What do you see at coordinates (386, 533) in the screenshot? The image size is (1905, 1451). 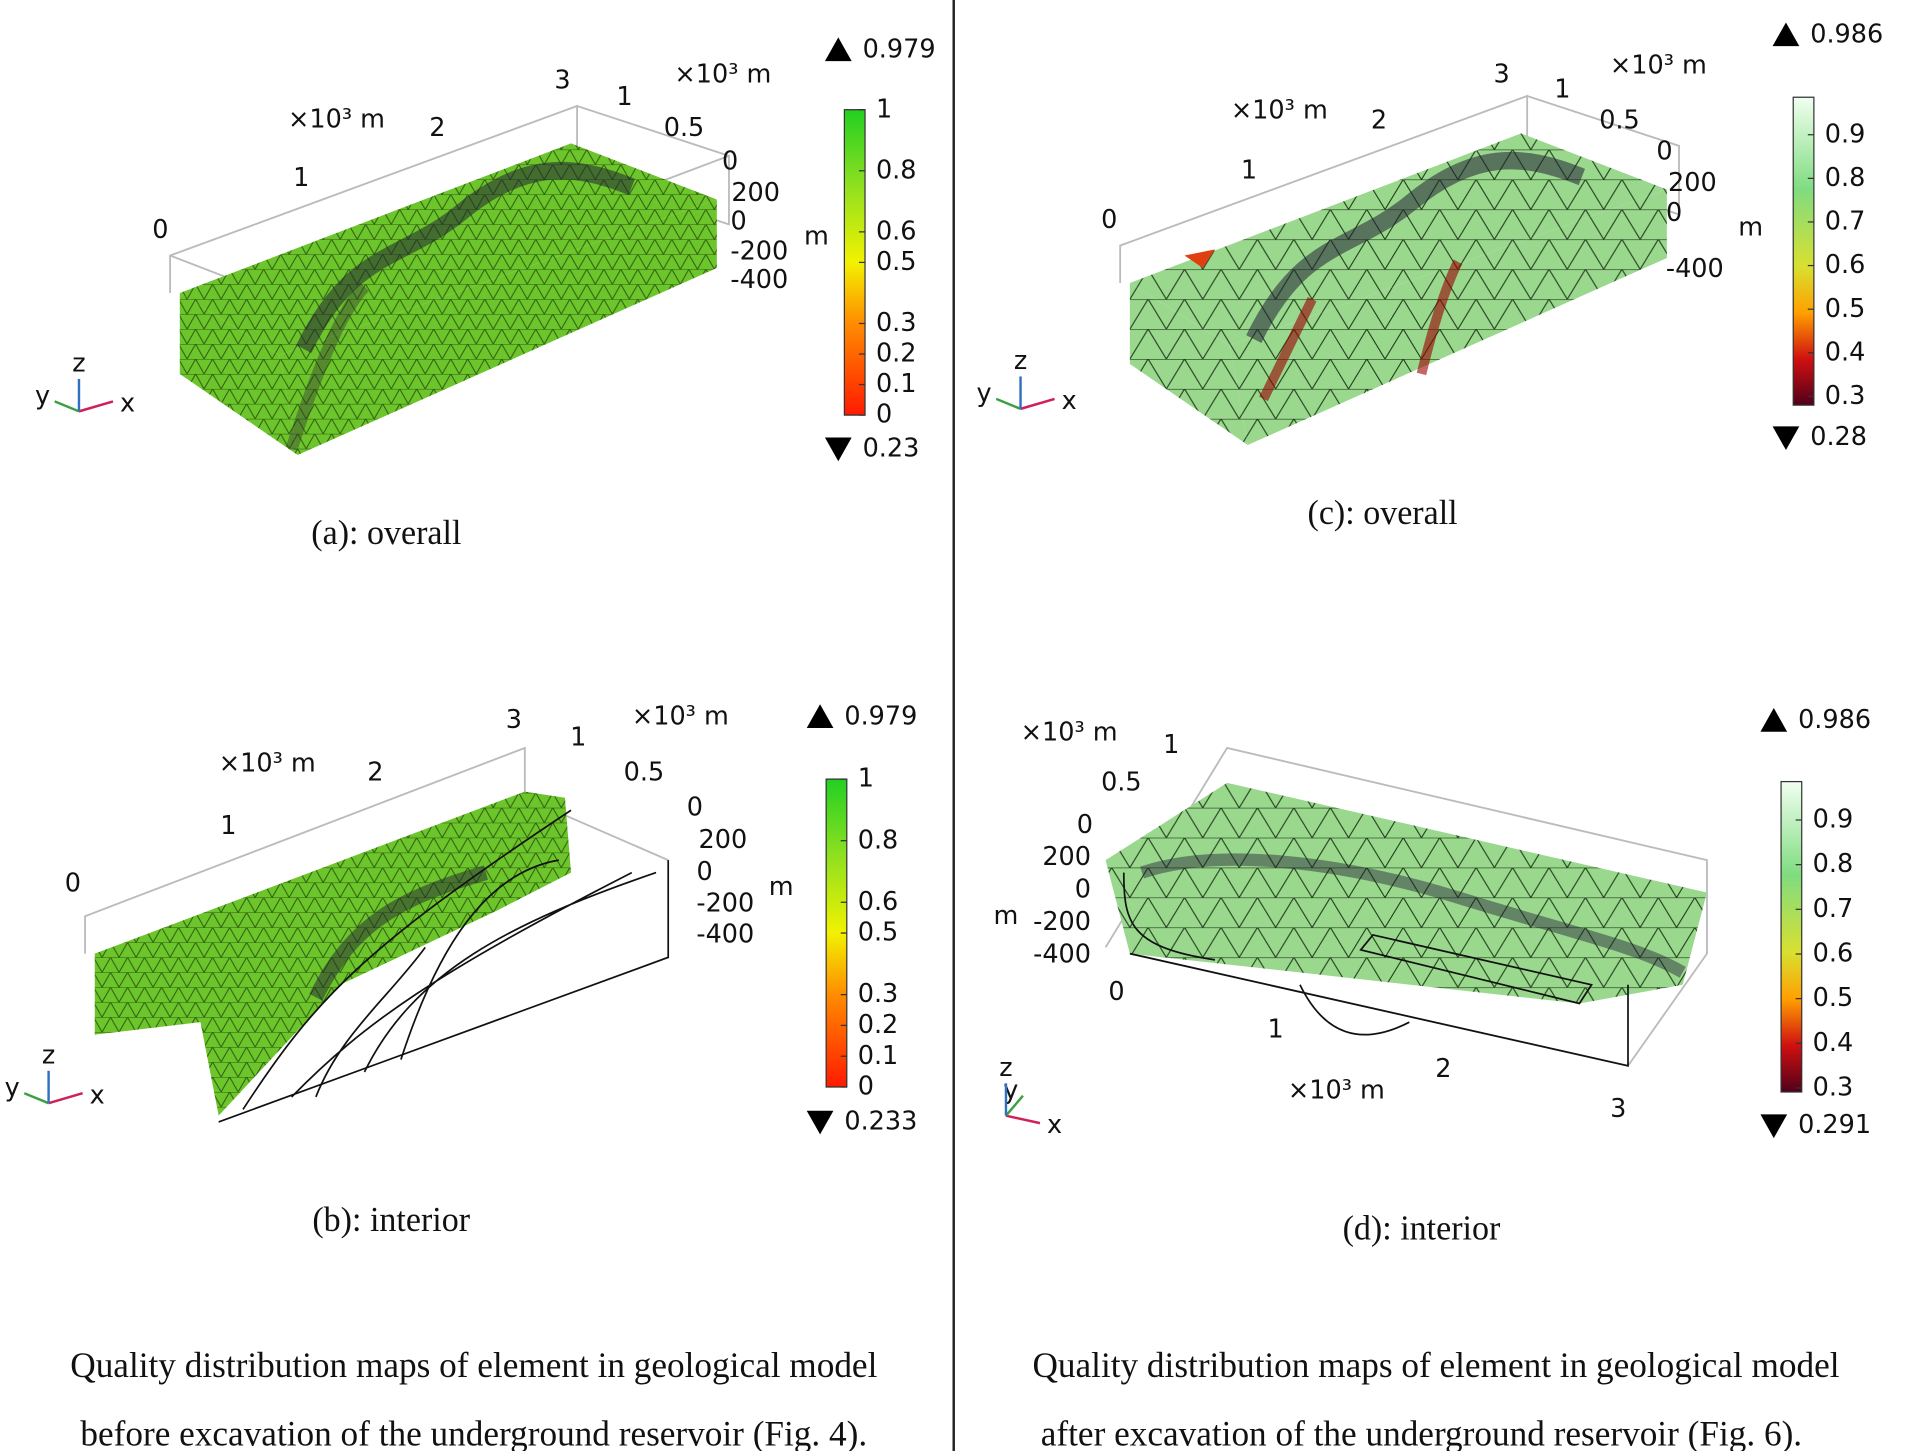 I see `panel-caption: (a): overall` at bounding box center [386, 533].